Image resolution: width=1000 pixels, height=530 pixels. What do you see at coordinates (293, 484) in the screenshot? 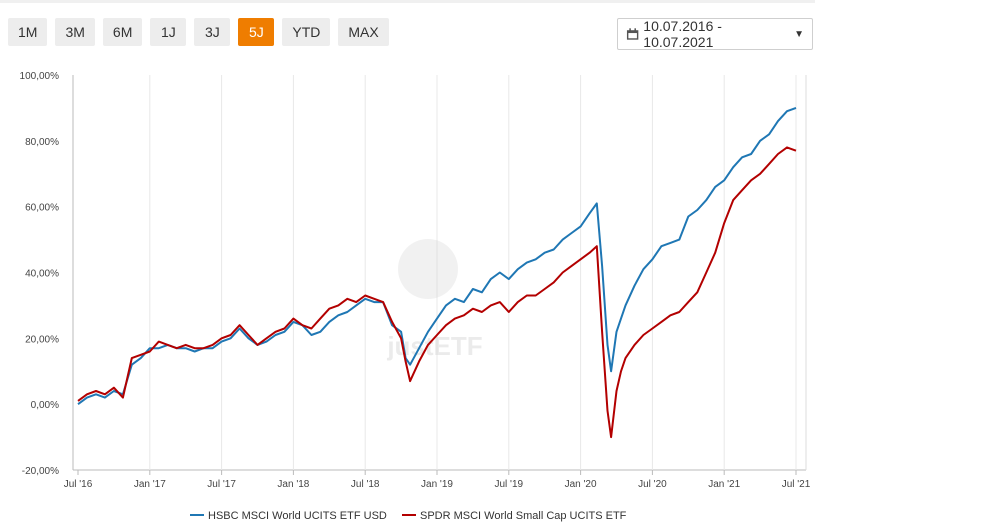
I see `x-tick-label: Jan '18` at bounding box center [293, 484].